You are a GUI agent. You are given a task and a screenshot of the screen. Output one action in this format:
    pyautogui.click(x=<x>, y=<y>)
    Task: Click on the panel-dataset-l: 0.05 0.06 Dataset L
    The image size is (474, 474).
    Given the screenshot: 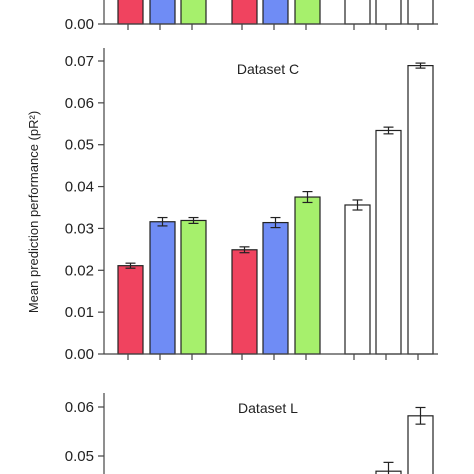 What is the action you would take?
    pyautogui.click(x=249, y=433)
    